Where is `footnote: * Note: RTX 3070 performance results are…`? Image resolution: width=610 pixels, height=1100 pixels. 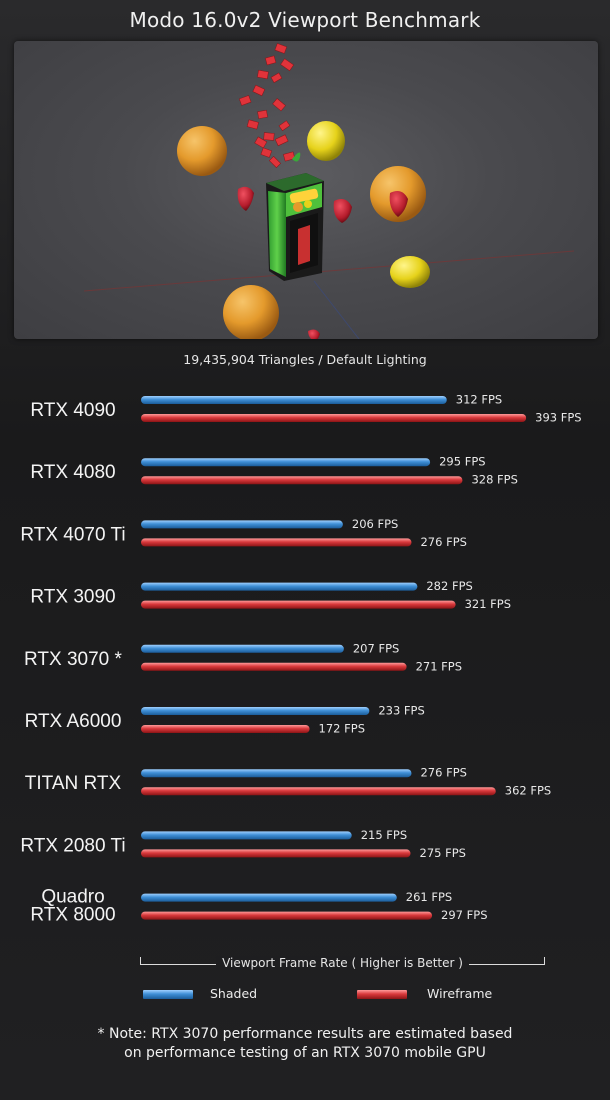
footnote: * Note: RTX 3070 performance results are… is located at coordinates (305, 1044).